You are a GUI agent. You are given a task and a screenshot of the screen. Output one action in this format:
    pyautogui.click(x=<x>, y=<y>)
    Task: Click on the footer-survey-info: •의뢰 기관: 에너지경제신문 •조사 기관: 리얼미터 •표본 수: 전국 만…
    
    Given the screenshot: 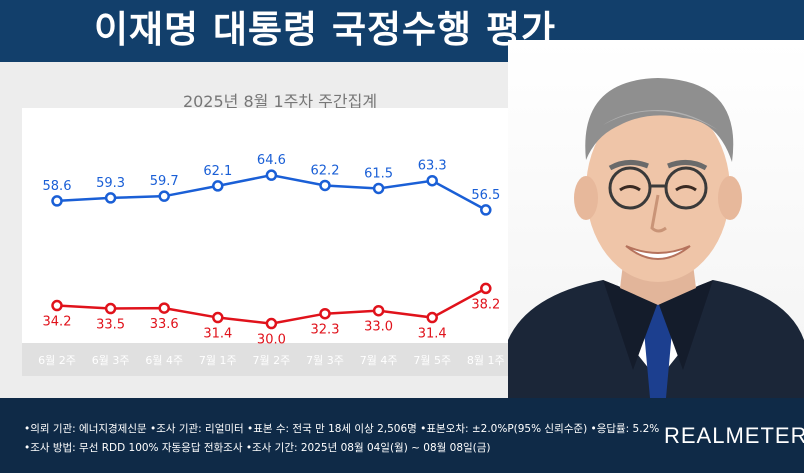 What is the action you would take?
    pyautogui.click(x=342, y=429)
    